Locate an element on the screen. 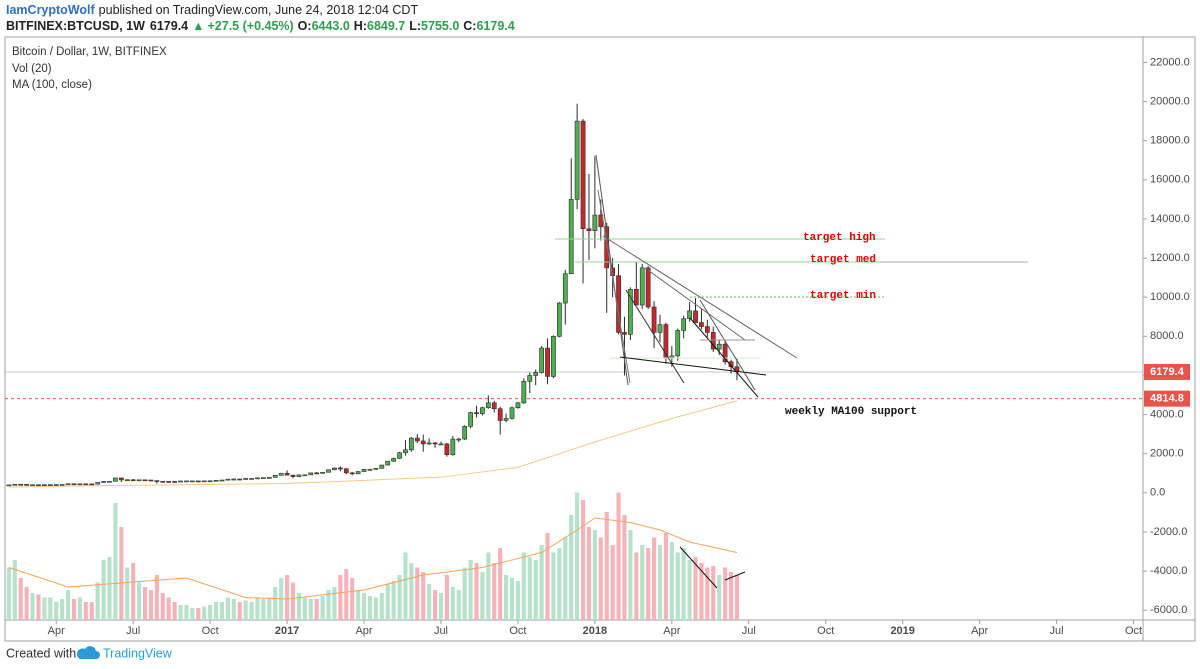 The image size is (1200, 669). footer-brand: TradingView is located at coordinates (138, 653).